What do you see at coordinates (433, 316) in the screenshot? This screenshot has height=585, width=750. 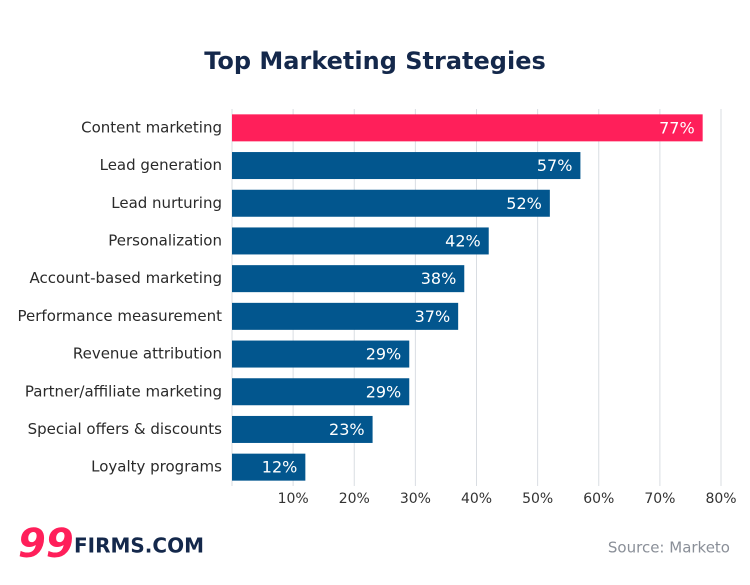 I see `value-label: 37%` at bounding box center [433, 316].